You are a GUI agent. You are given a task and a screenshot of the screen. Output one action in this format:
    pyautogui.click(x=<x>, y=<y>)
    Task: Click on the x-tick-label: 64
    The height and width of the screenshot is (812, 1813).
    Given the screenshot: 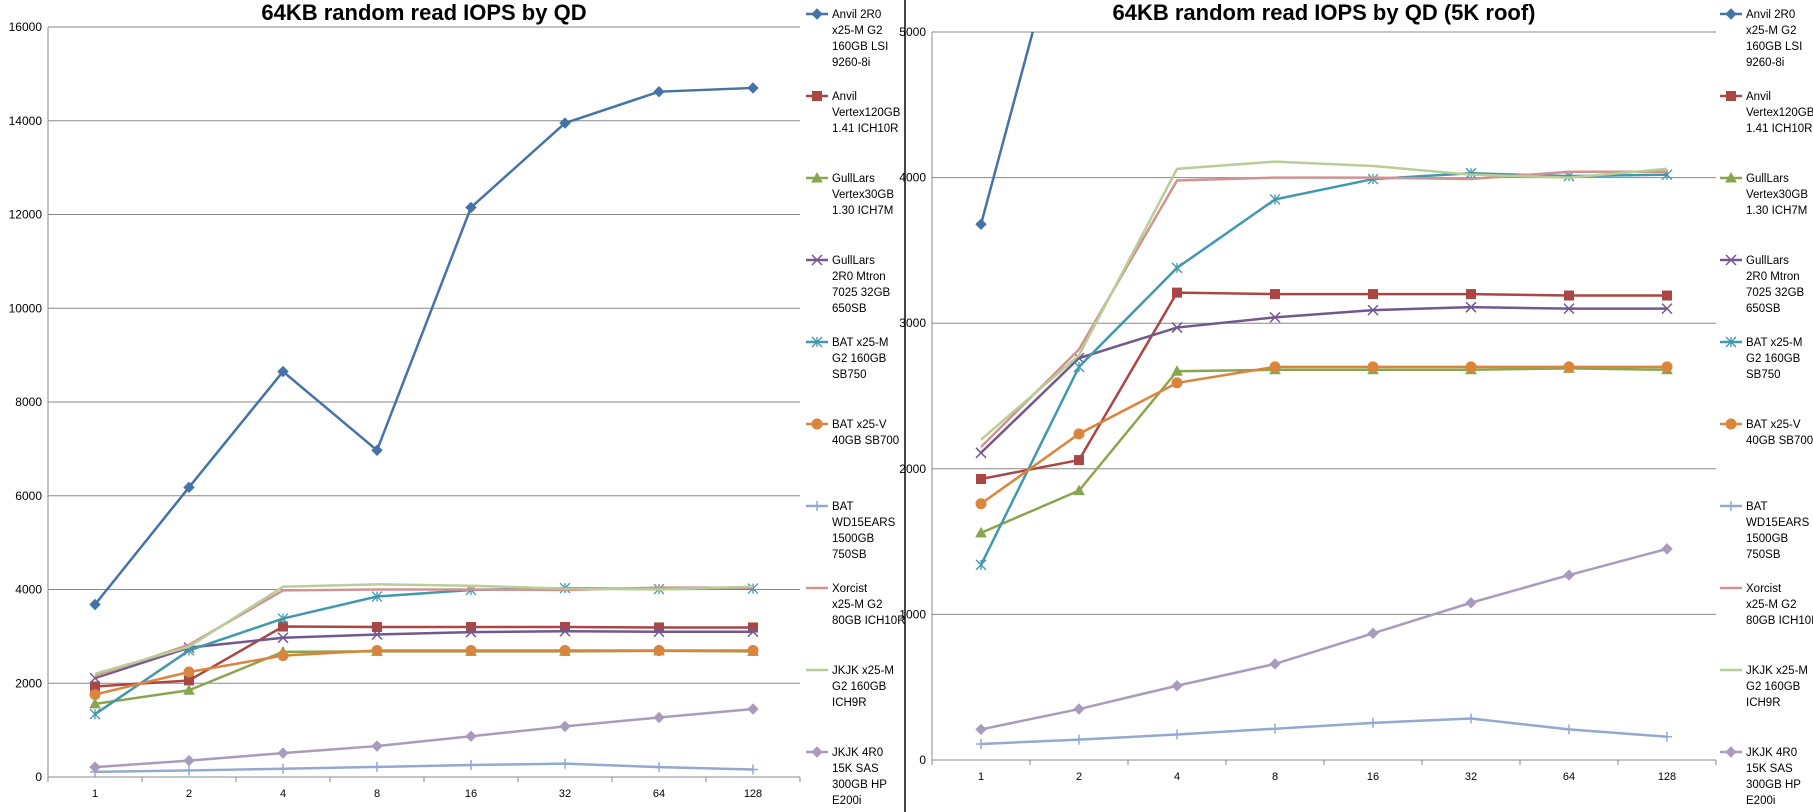 What is the action you would take?
    pyautogui.click(x=659, y=794)
    